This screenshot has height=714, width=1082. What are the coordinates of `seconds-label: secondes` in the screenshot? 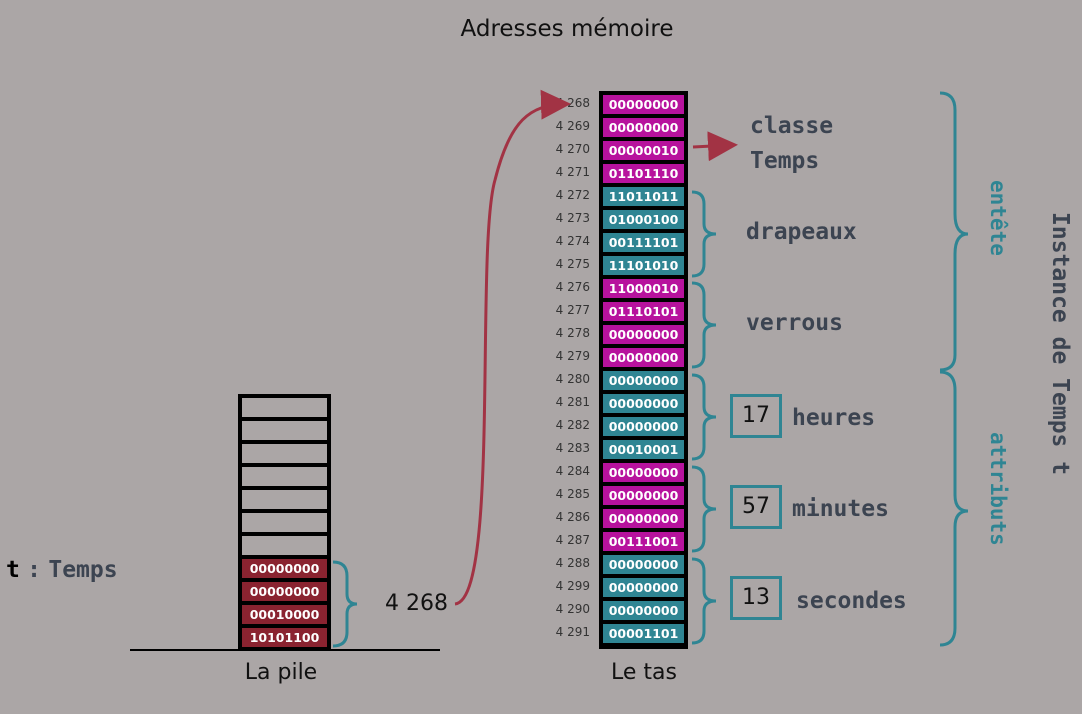 It's located at (851, 601).